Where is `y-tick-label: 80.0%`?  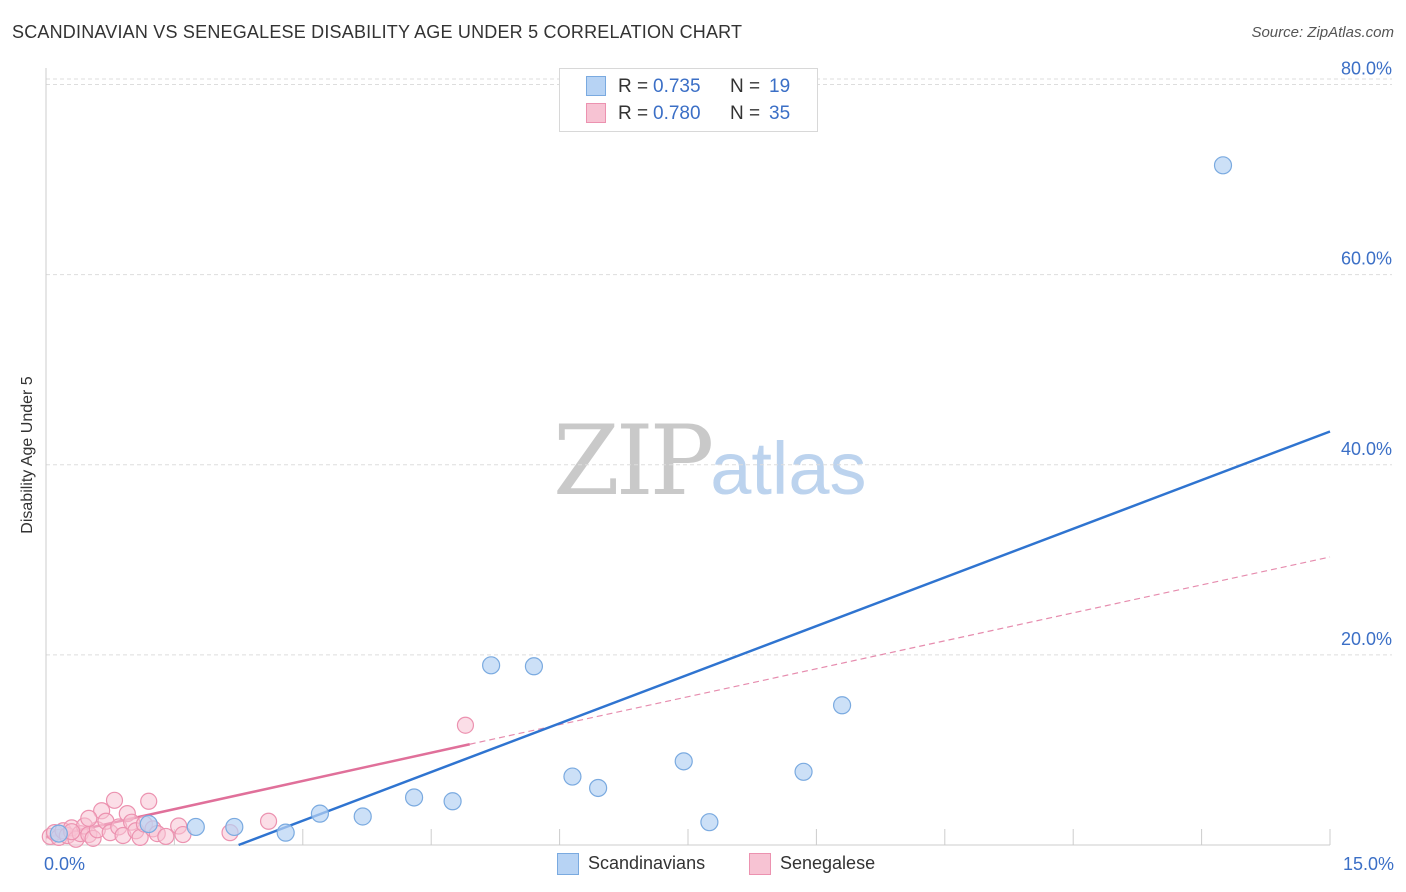 y-tick-label: 80.0% is located at coordinates (1366, 69).